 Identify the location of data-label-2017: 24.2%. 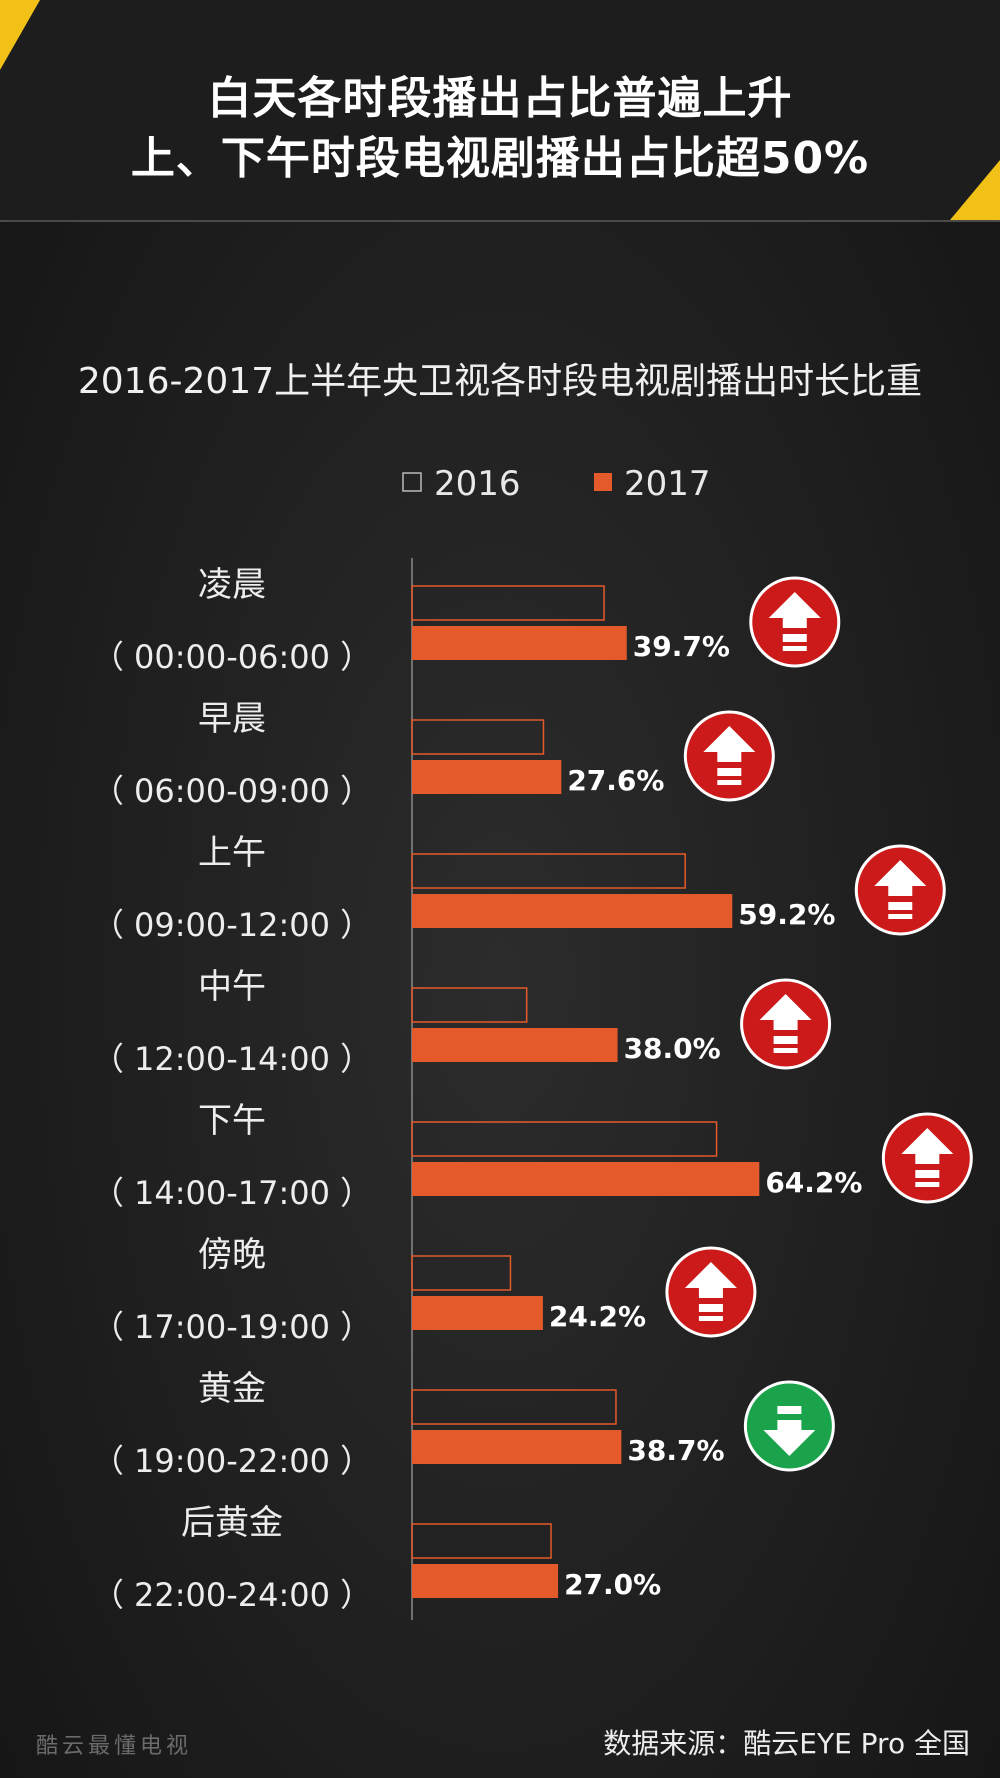
(597, 1316).